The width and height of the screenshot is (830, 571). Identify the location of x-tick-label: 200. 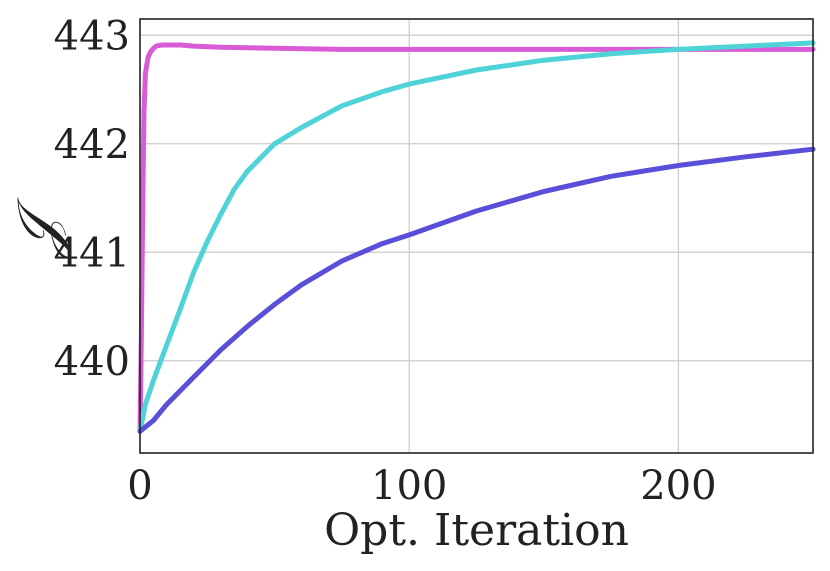
(678, 486).